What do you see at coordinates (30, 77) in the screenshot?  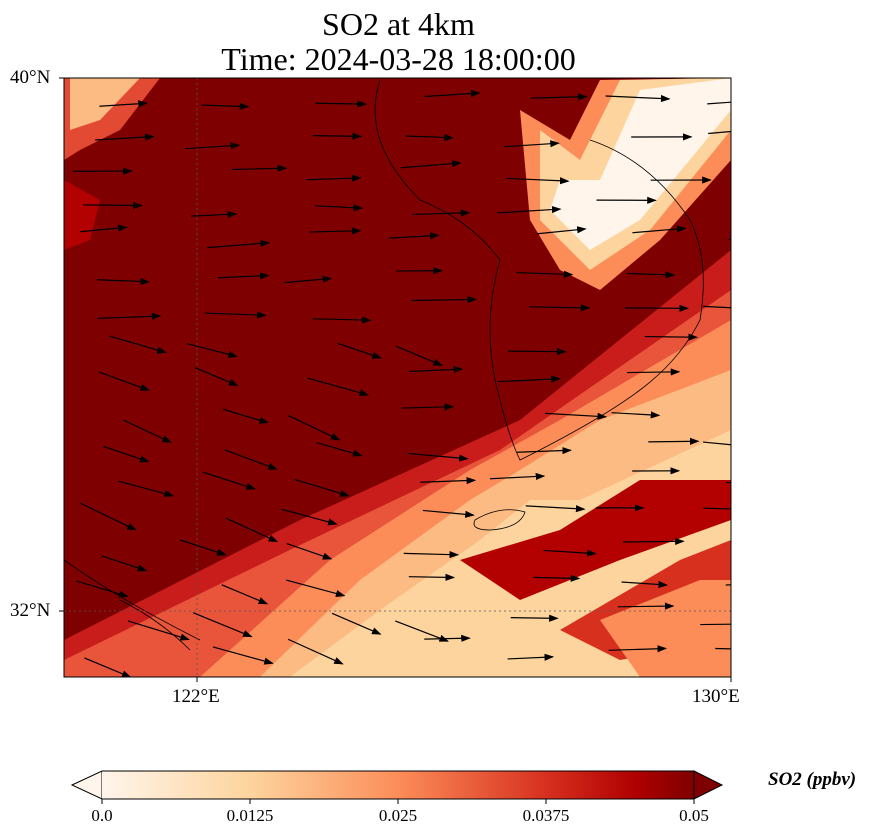 I see `lat-label-40n: 40°N` at bounding box center [30, 77].